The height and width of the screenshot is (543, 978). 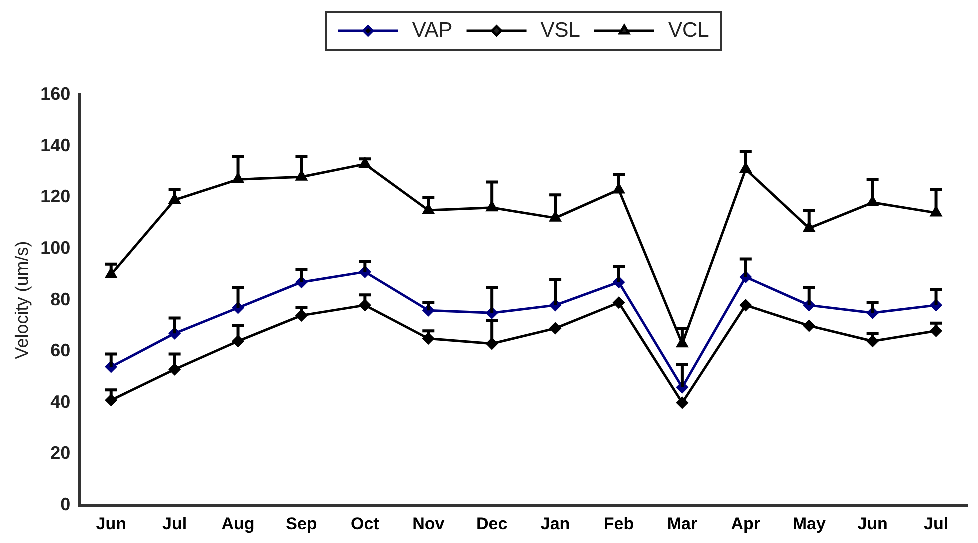 I want to click on legend-label: VAP, so click(x=432, y=30).